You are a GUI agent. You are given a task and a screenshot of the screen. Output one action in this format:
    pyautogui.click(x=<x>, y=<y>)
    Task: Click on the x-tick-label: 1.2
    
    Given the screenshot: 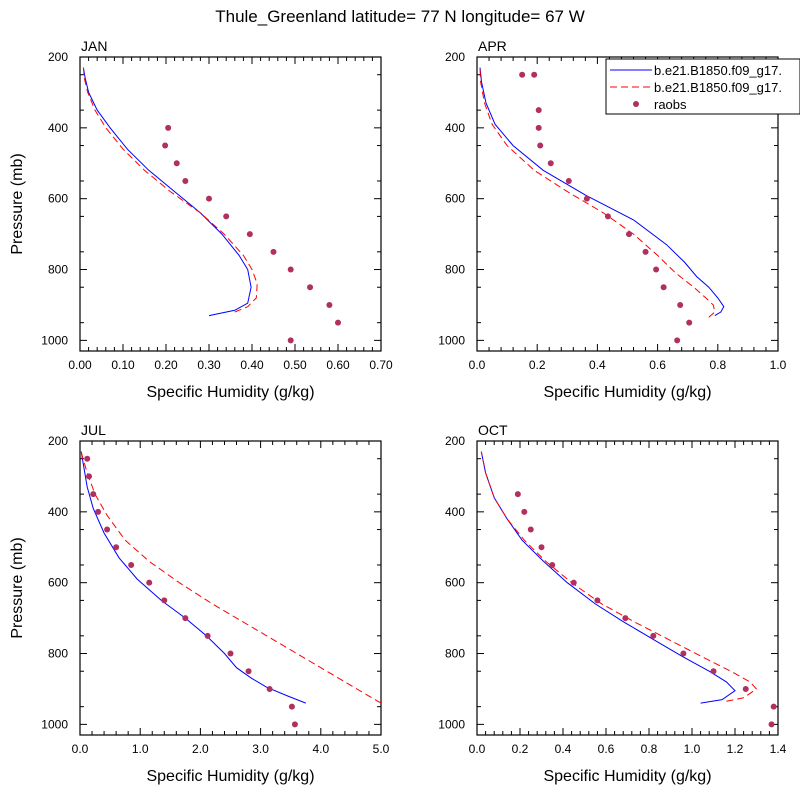 What is the action you would take?
    pyautogui.click(x=735, y=749)
    